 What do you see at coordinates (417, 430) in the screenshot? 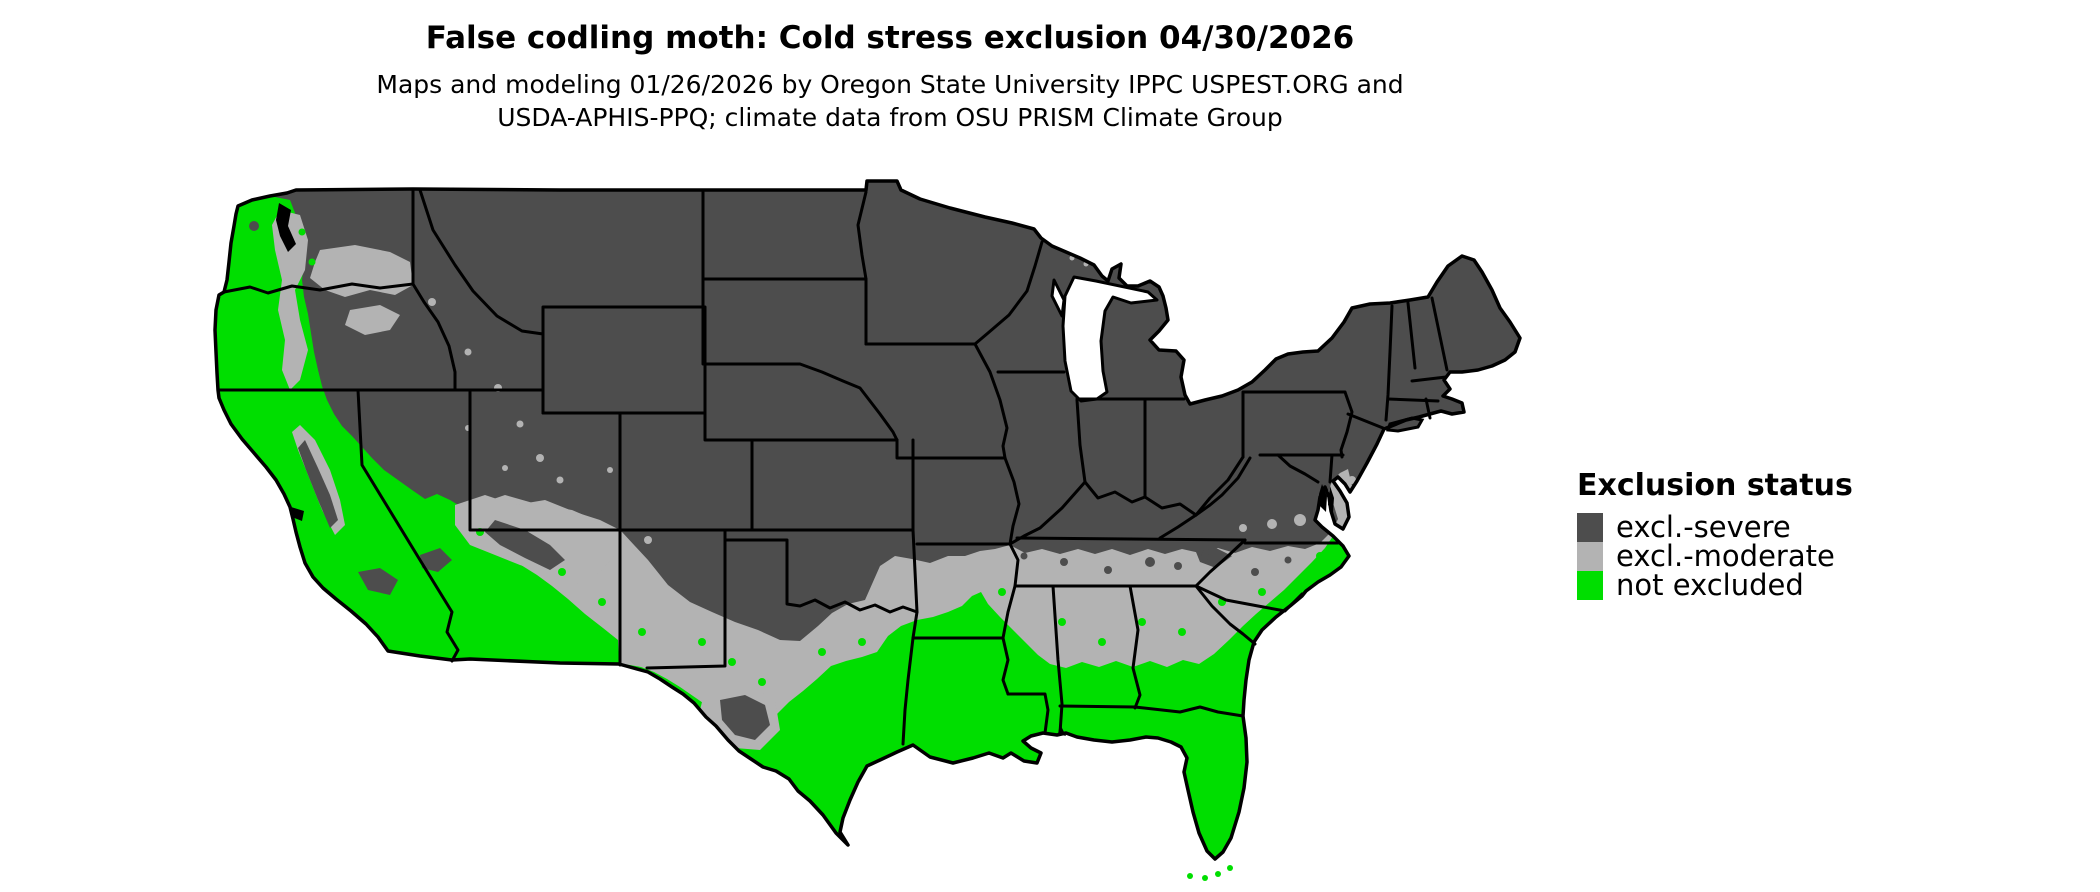
I see `map-region-not-excluded-west` at bounding box center [417, 430].